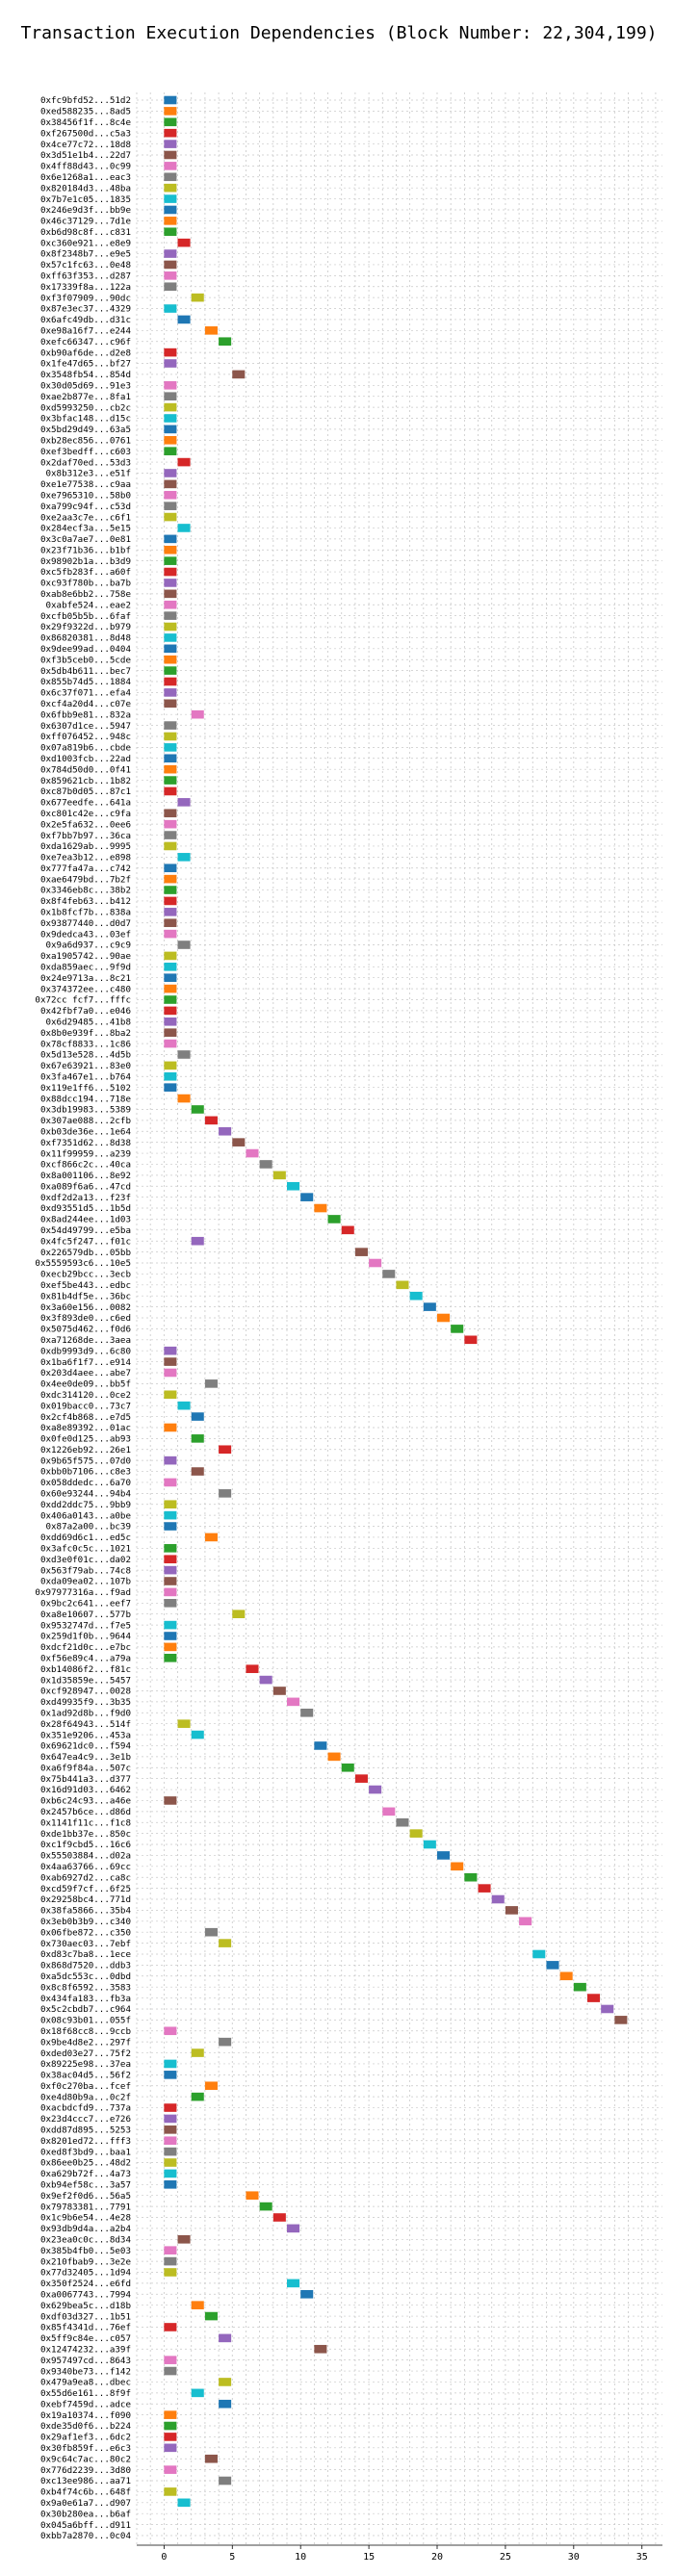 The width and height of the screenshot is (674, 2576). I want to click on y-tick-label: 0x9a6d937...c9c9, so click(88, 945).